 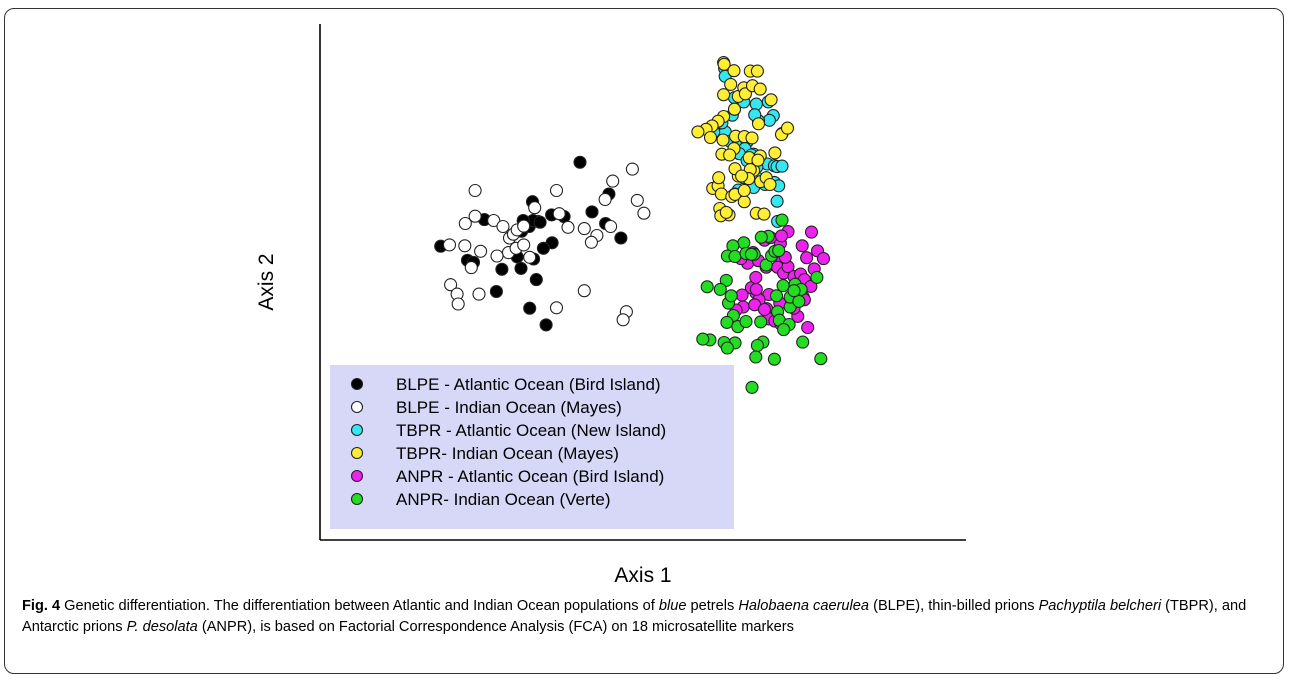 What do you see at coordinates (712, 606) in the screenshot?
I see `caption-text-2: petrels` at bounding box center [712, 606].